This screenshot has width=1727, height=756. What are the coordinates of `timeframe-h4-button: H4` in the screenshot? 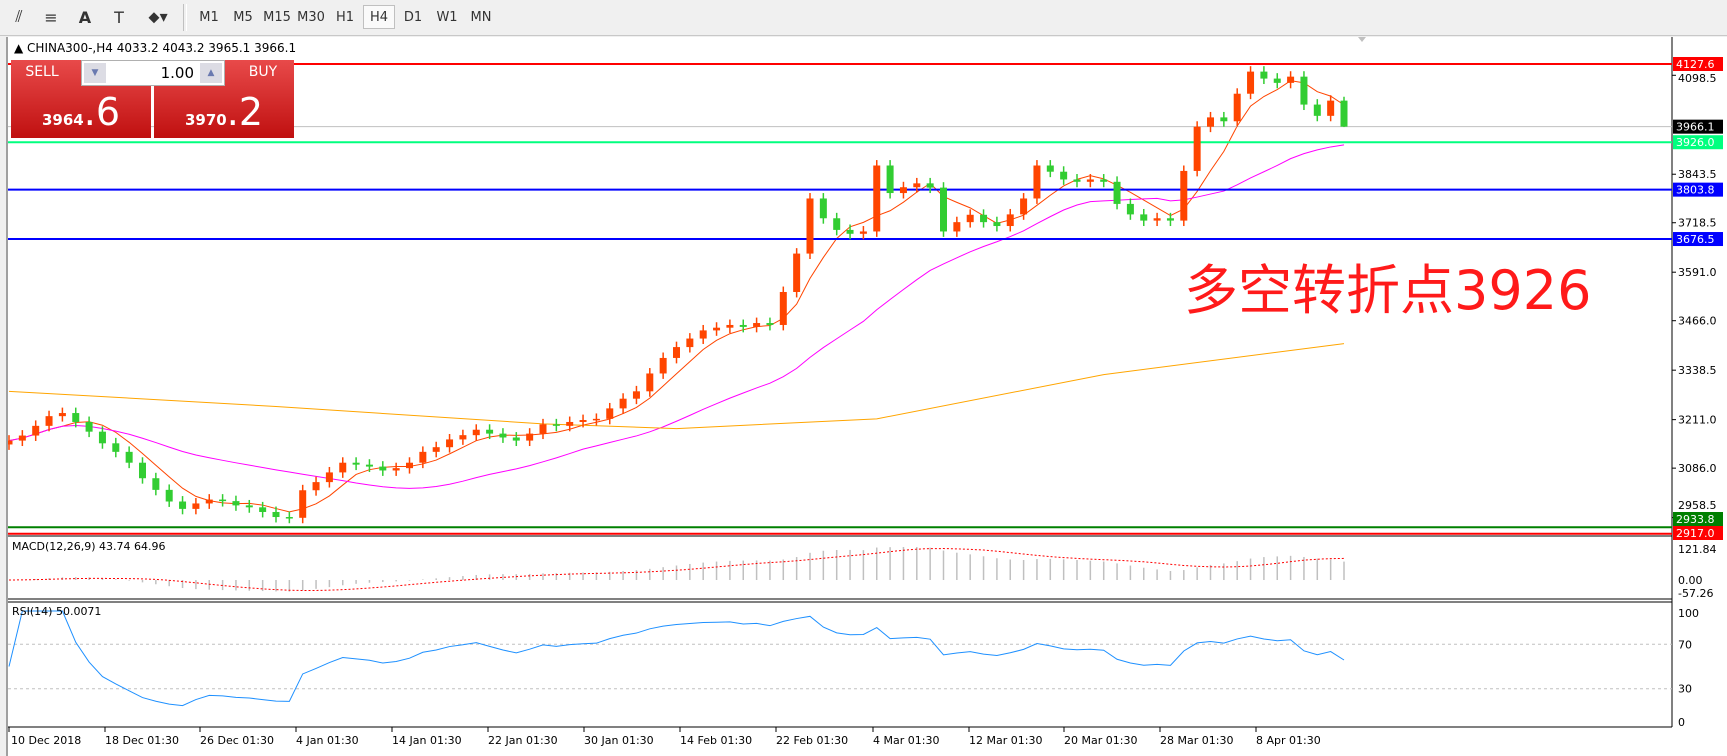 It's located at (379, 17).